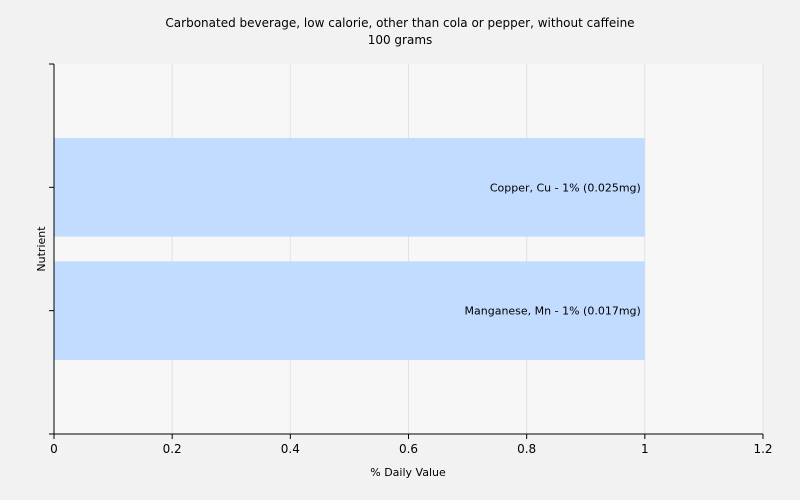 The height and width of the screenshot is (500, 800). I want to click on y-axis-title: Nutrient, so click(41, 249).